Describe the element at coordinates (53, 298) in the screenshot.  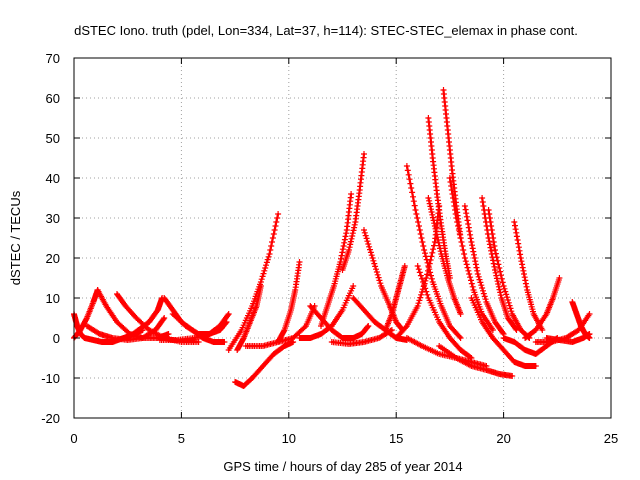
I see `y-tick-label: 10` at that location.